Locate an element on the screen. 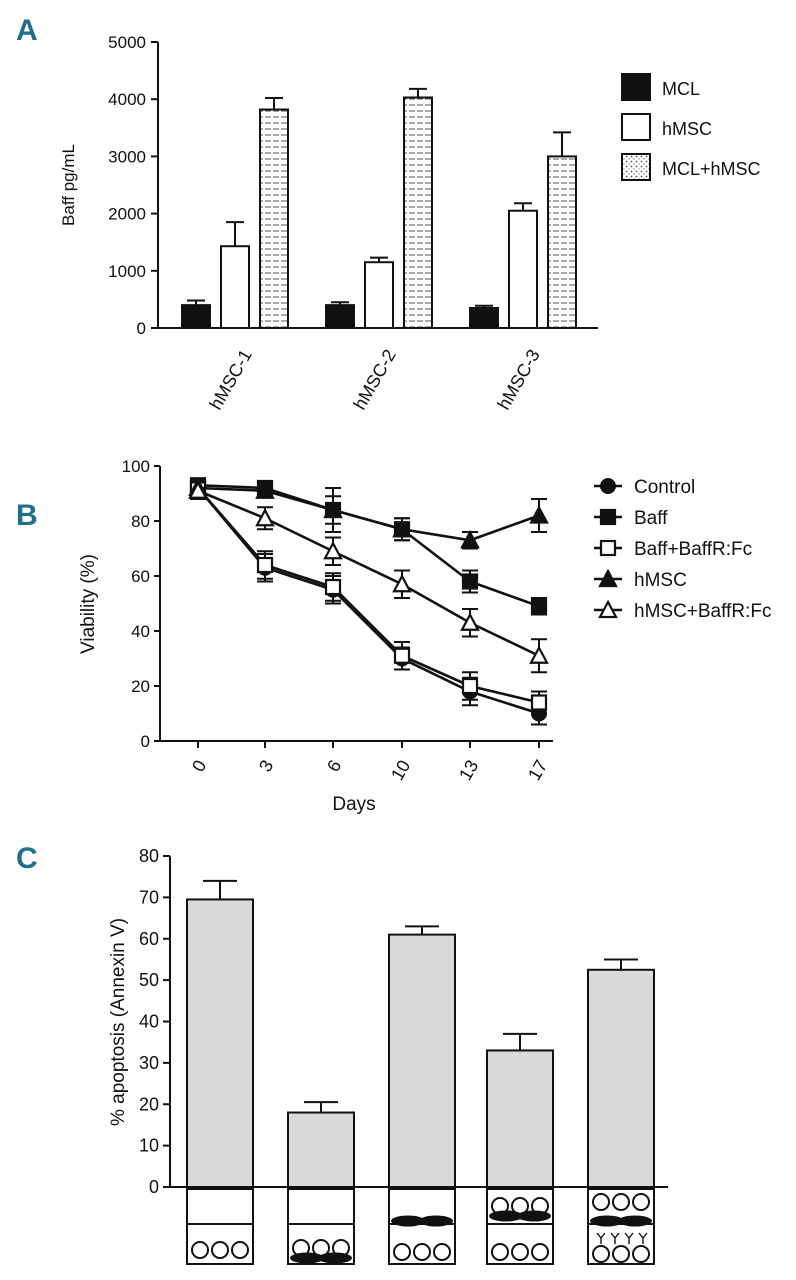 The width and height of the screenshot is (796, 1280). y-tick-label: 10 is located at coordinates (149, 1146).